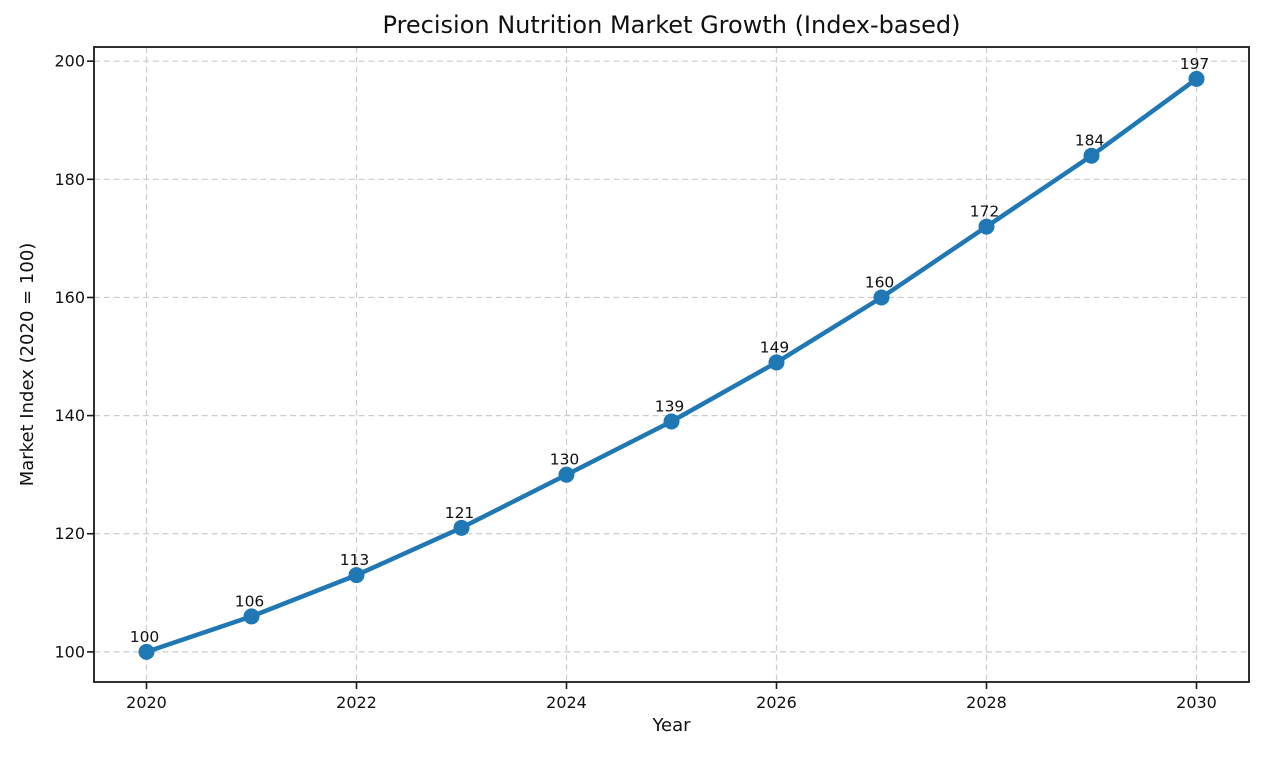  I want to click on data-label-2025: 139, so click(670, 407).